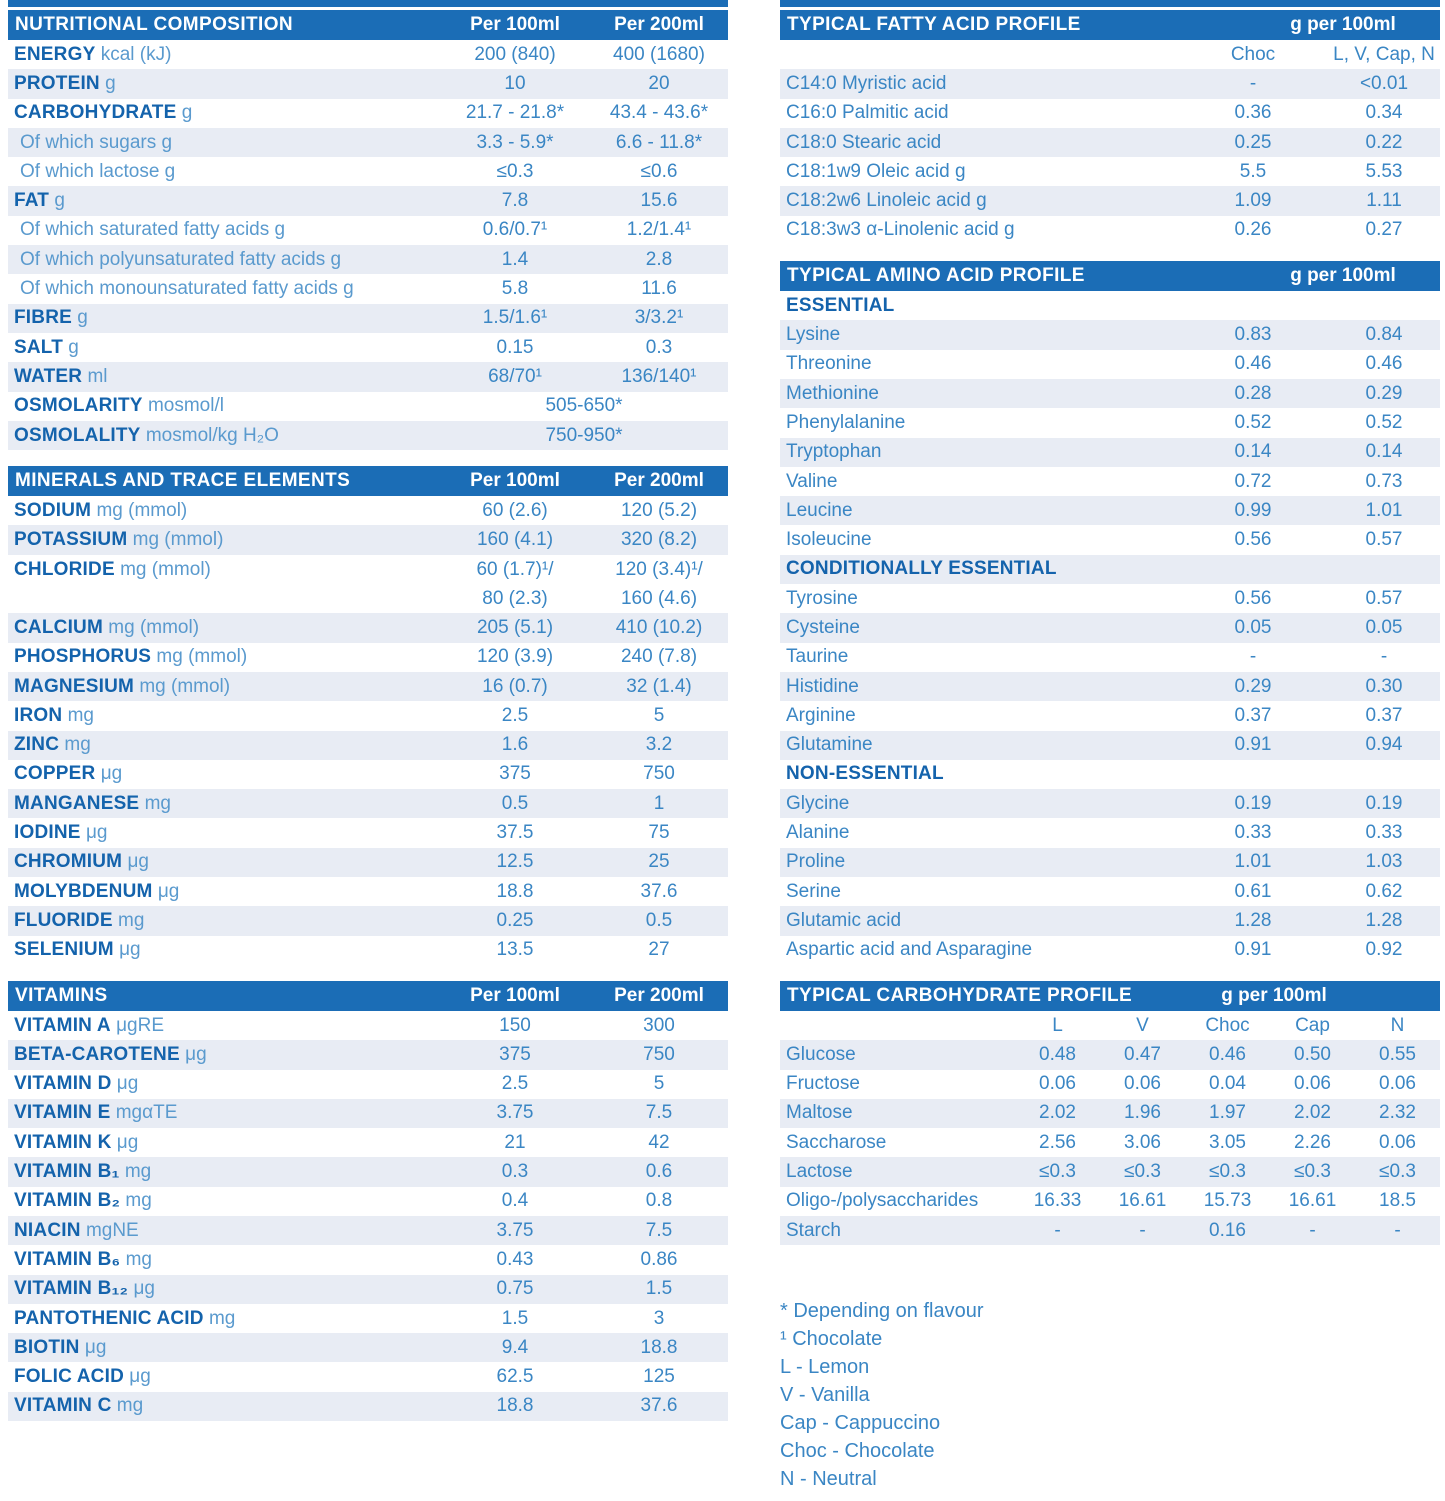 The height and width of the screenshot is (1501, 1445). I want to click on cell-value: 0.92, so click(1384, 950).